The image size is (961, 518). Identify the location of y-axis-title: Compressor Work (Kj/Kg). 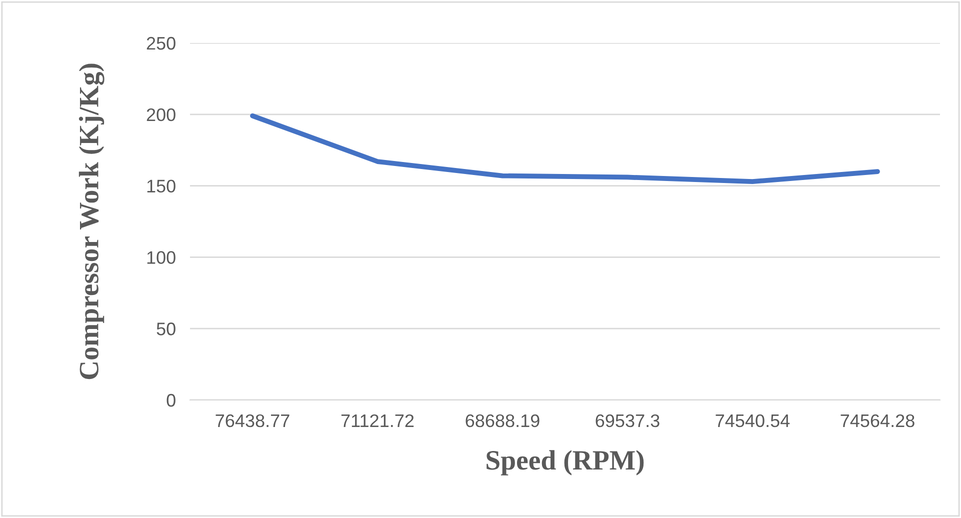
(91, 222).